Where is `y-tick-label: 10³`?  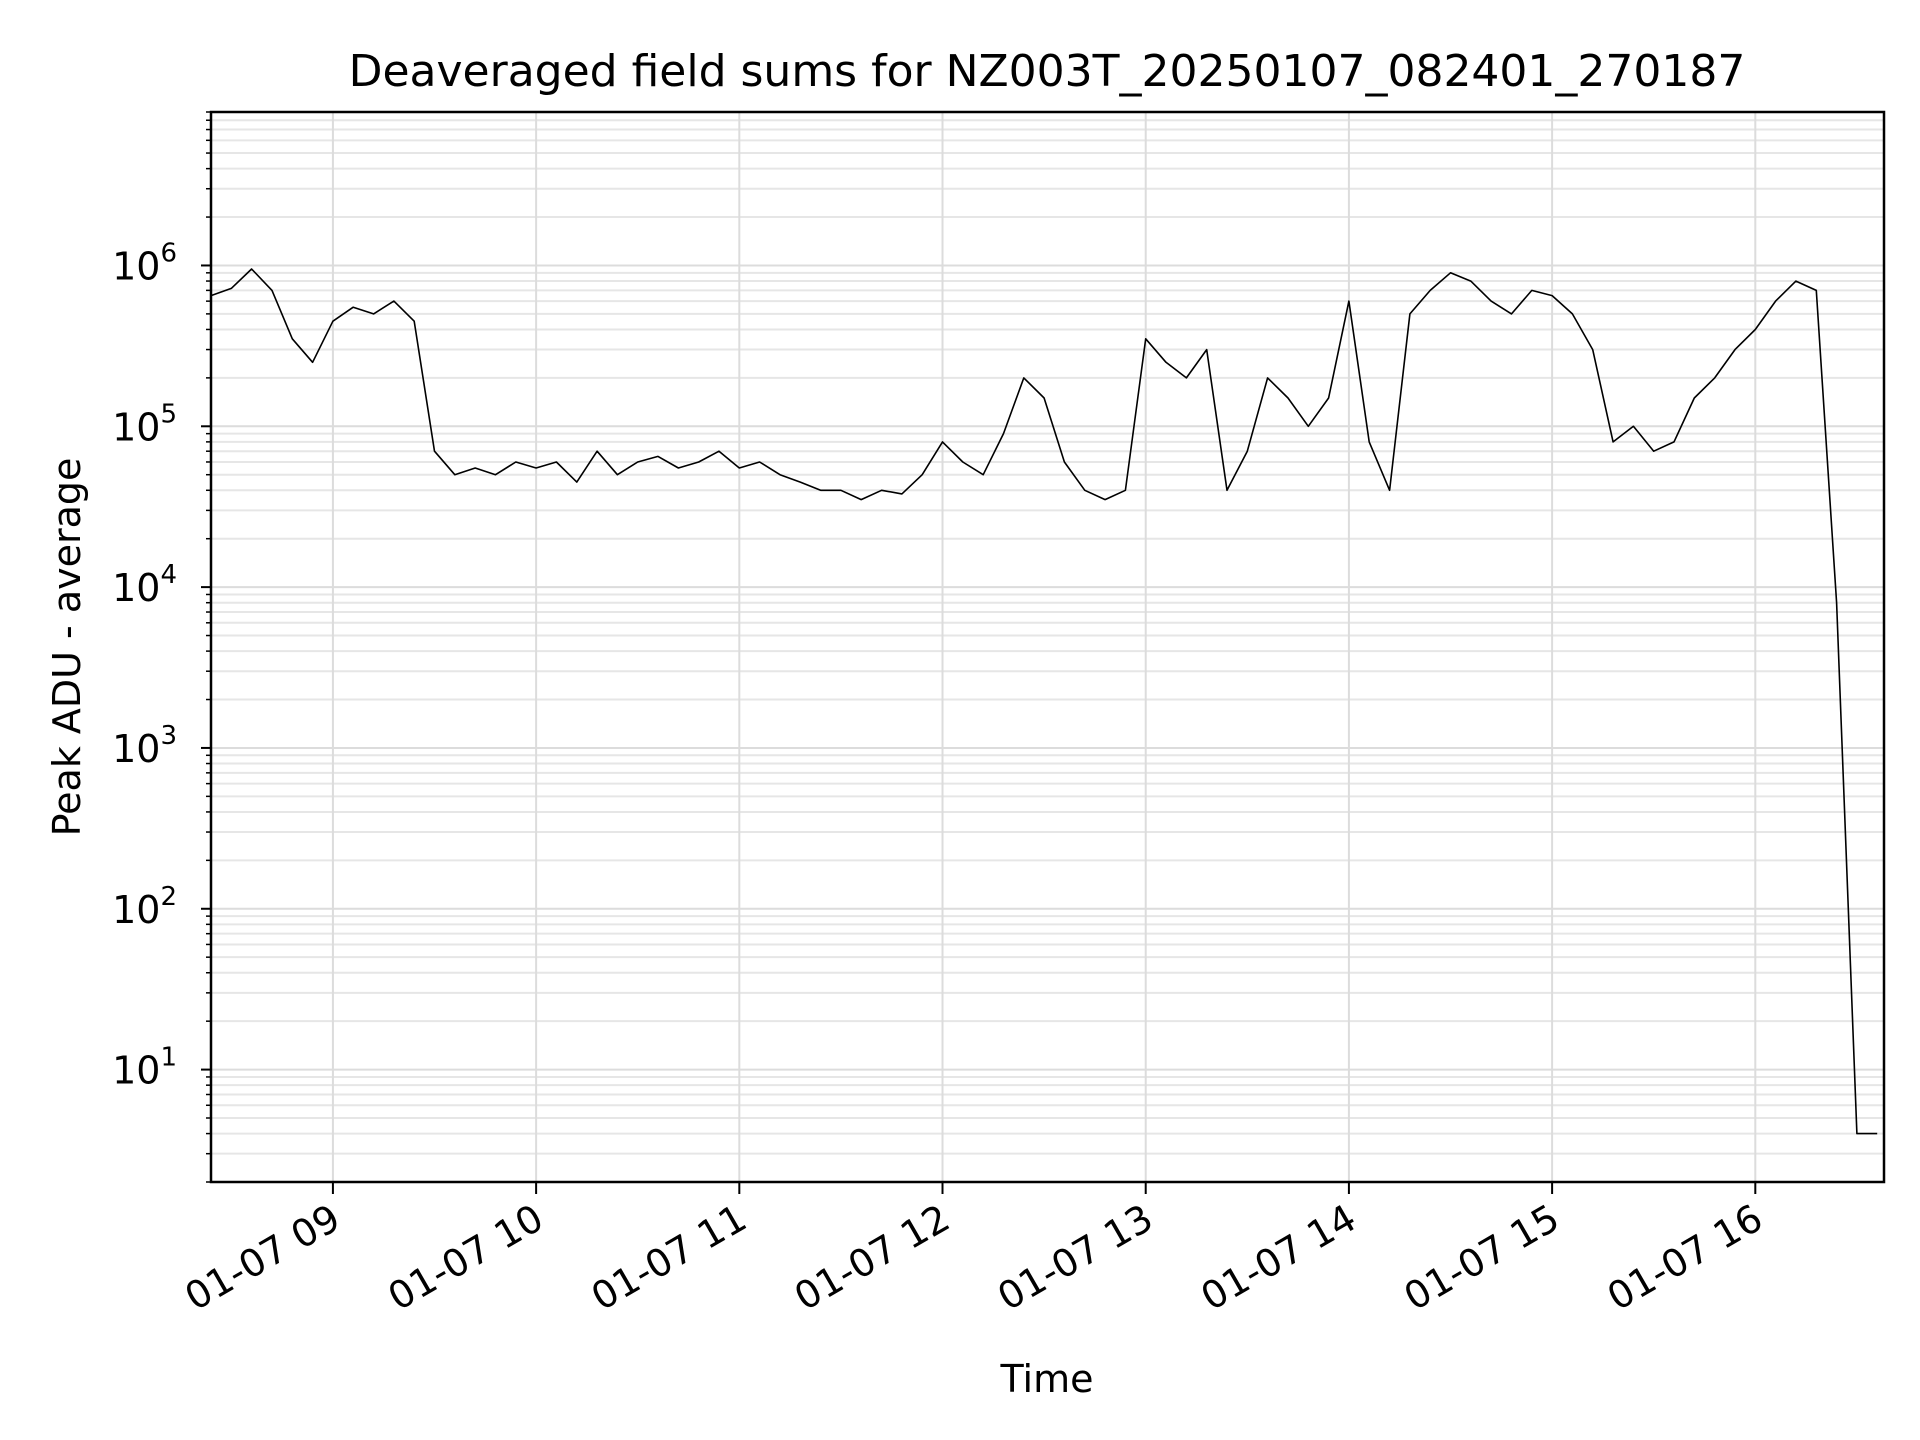
y-tick-label: 10³ is located at coordinates (144, 746).